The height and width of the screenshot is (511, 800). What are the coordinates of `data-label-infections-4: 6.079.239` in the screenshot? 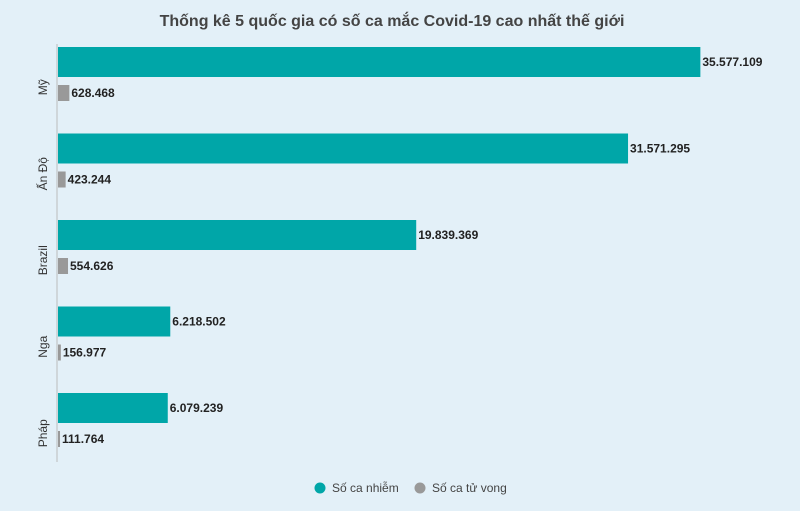 It's located at (197, 408).